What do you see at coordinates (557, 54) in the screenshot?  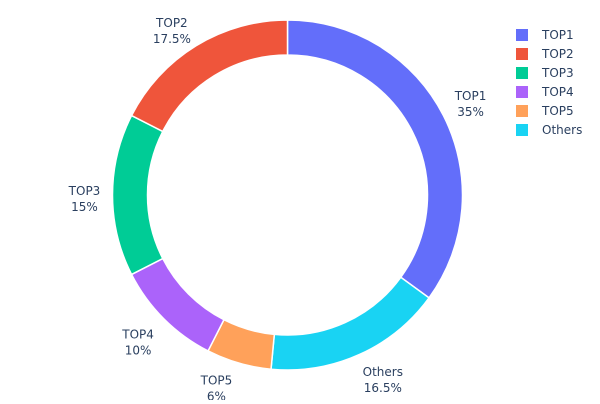 I see `legend-label: TOP2` at bounding box center [557, 54].